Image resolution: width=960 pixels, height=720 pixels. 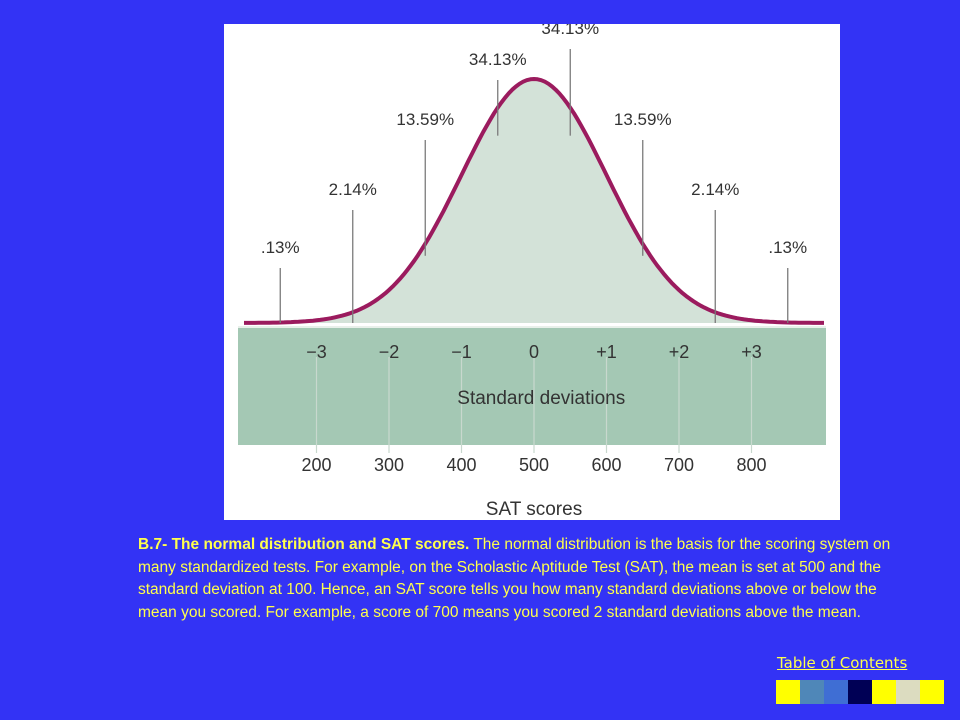 I want to click on sd-tick-label-0: −3, so click(x=316, y=352).